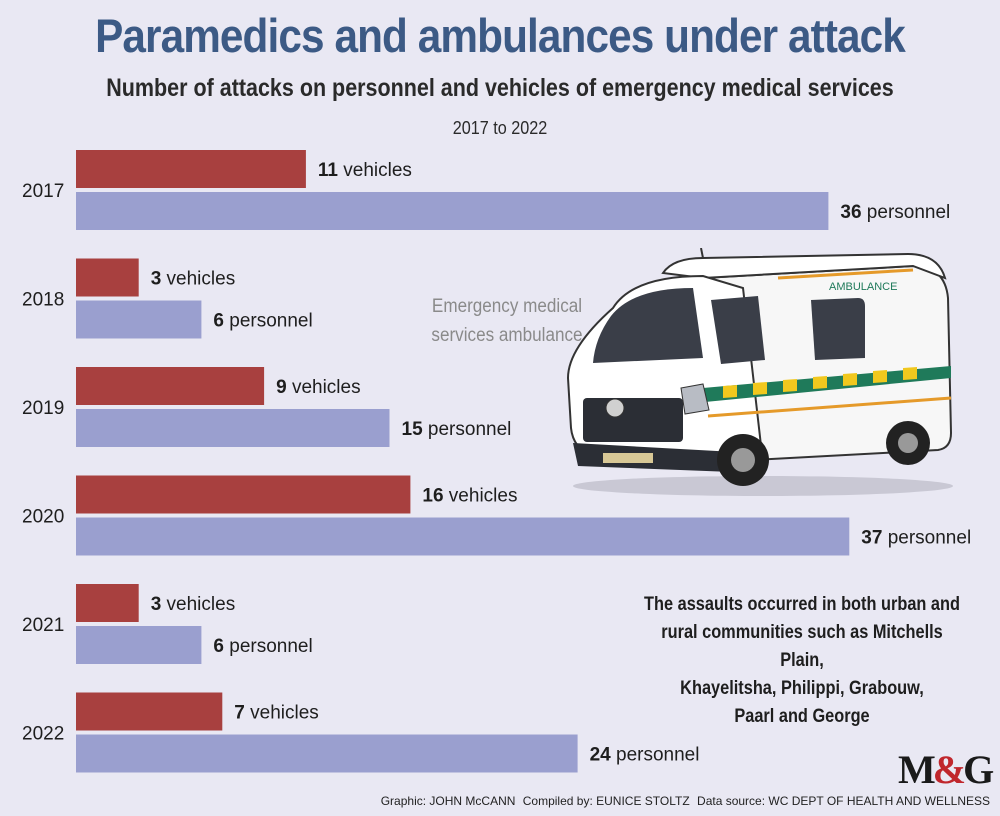  What do you see at coordinates (916, 538) in the screenshot?
I see `bar-label-personnel-2020: 37 personnel` at bounding box center [916, 538].